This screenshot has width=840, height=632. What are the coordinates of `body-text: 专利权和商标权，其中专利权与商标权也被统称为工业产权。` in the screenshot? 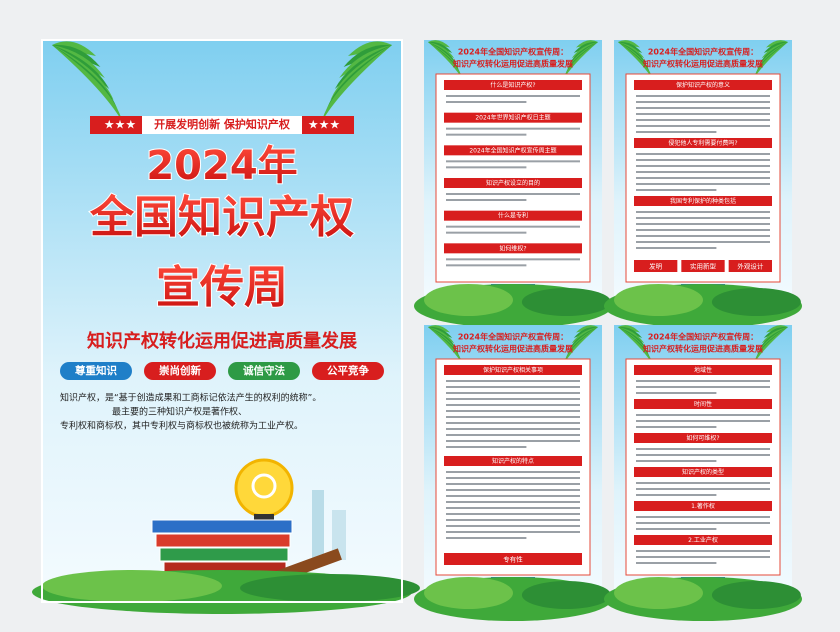 It's located at (181, 426).